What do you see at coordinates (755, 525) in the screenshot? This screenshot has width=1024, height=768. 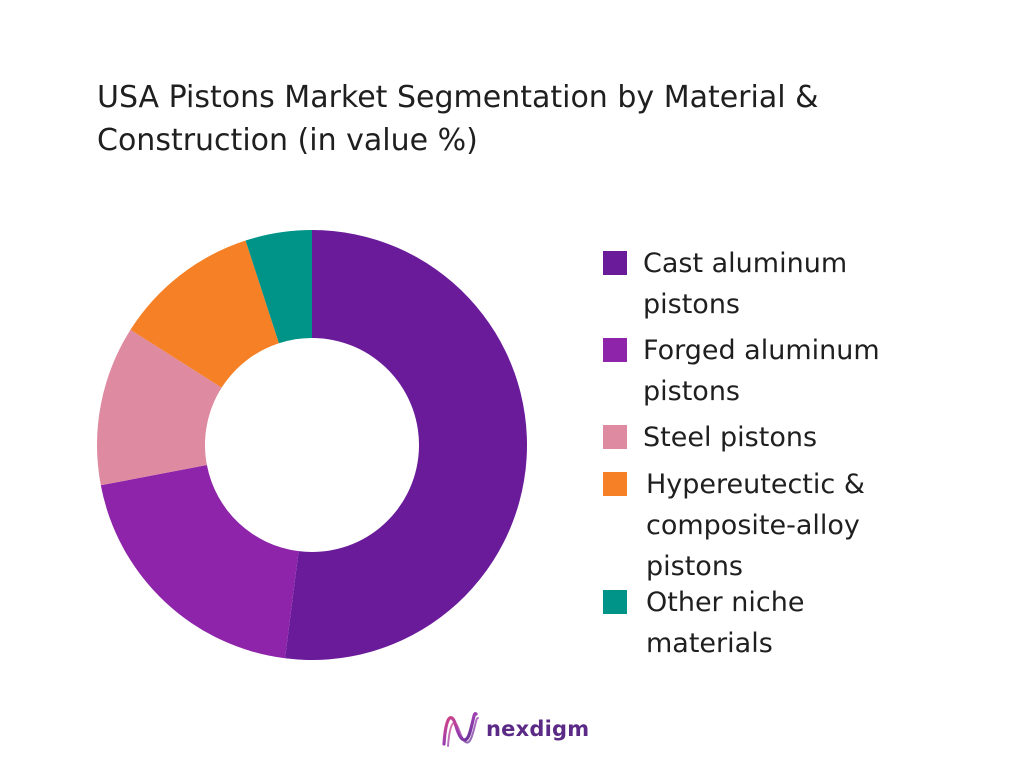 I see `legend-label: Hypereutectic & composite-alloy pistons` at bounding box center [755, 525].